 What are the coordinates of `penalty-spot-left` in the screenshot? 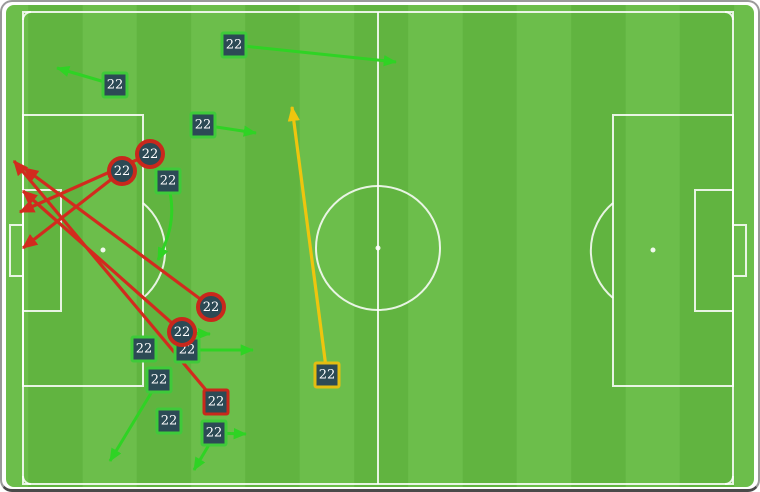 It's located at (103, 250).